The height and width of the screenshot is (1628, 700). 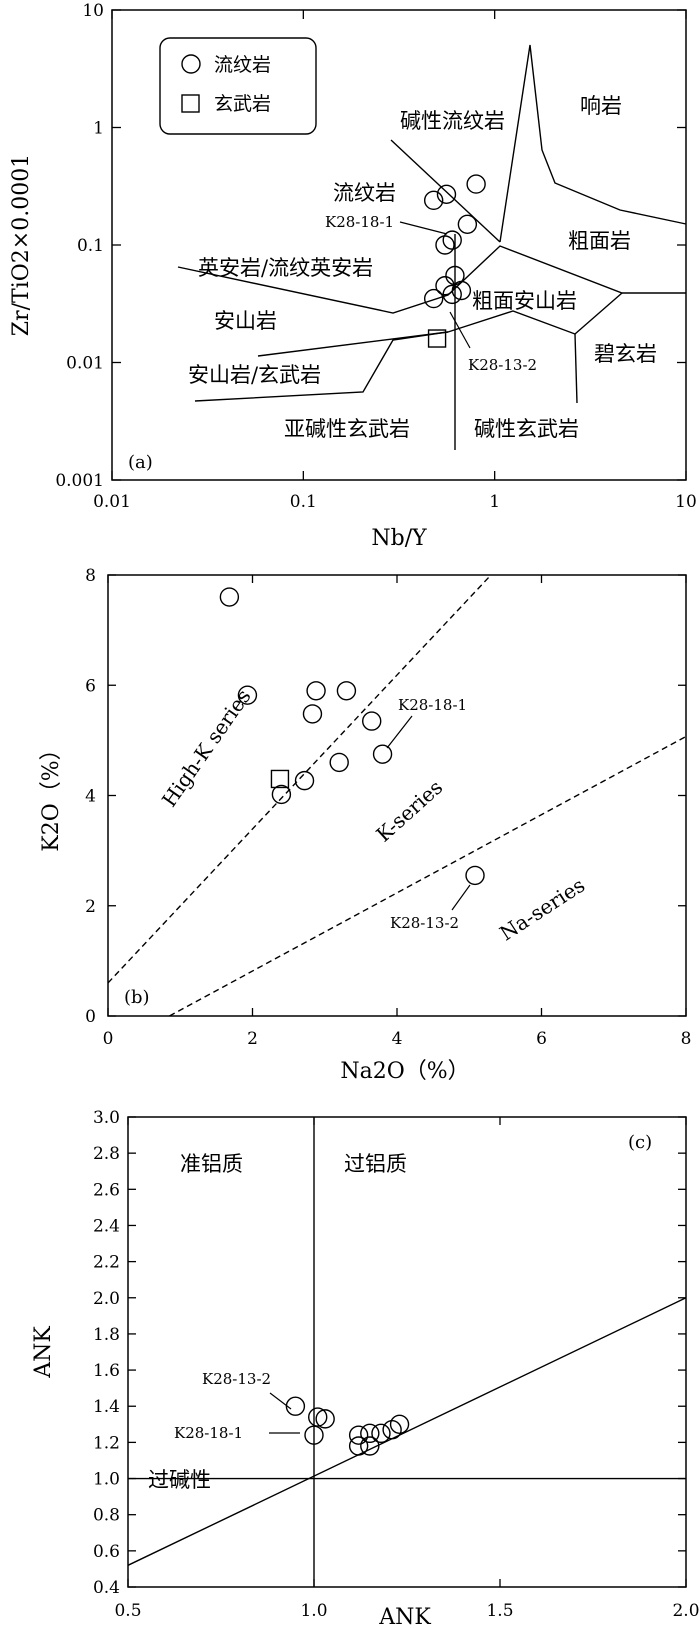 I want to click on x-tick-label: 2, so click(x=252, y=1039).